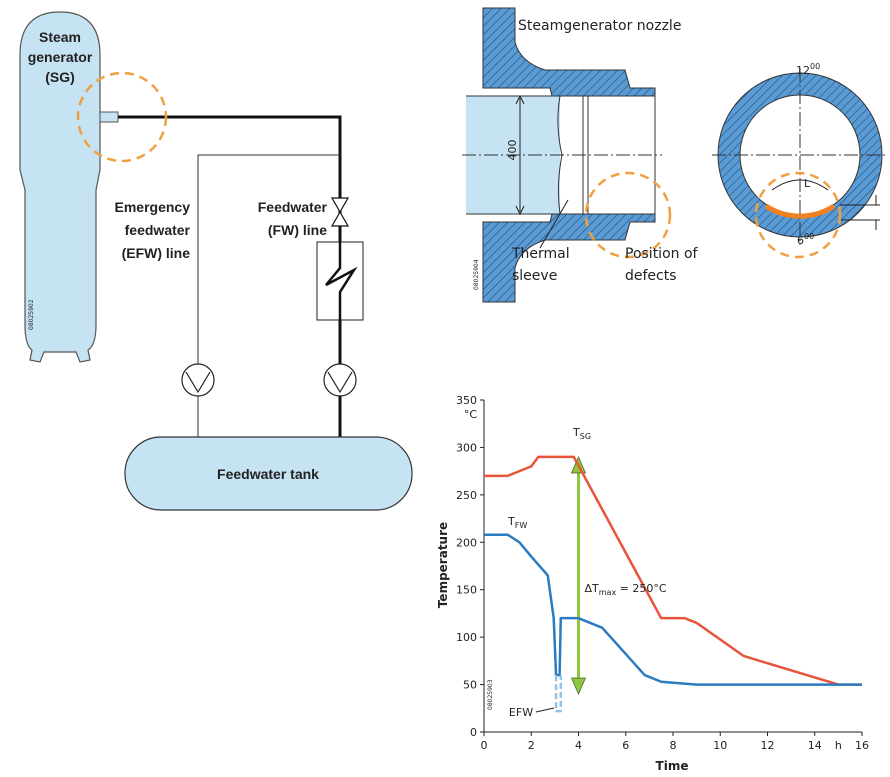 Image resolution: width=890 pixels, height=777 pixels. What do you see at coordinates (800, 160) in the screenshot?
I see `ring-diagram: 1200 L 600` at bounding box center [800, 160].